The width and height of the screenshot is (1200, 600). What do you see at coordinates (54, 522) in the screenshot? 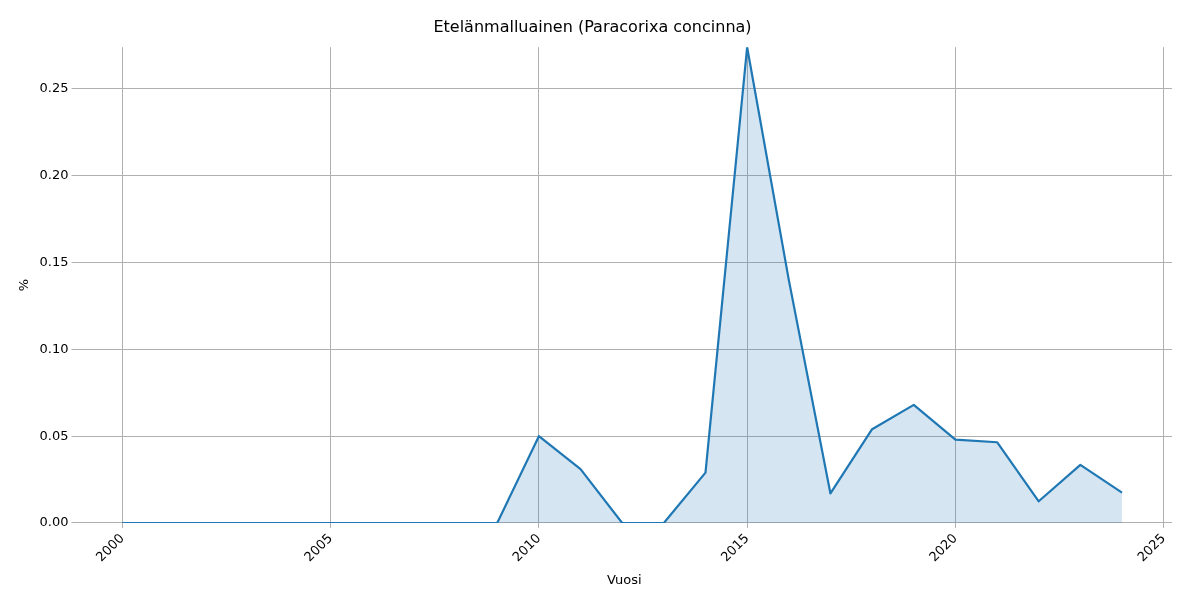
I see `y-tick-label: 0.00` at bounding box center [54, 522].